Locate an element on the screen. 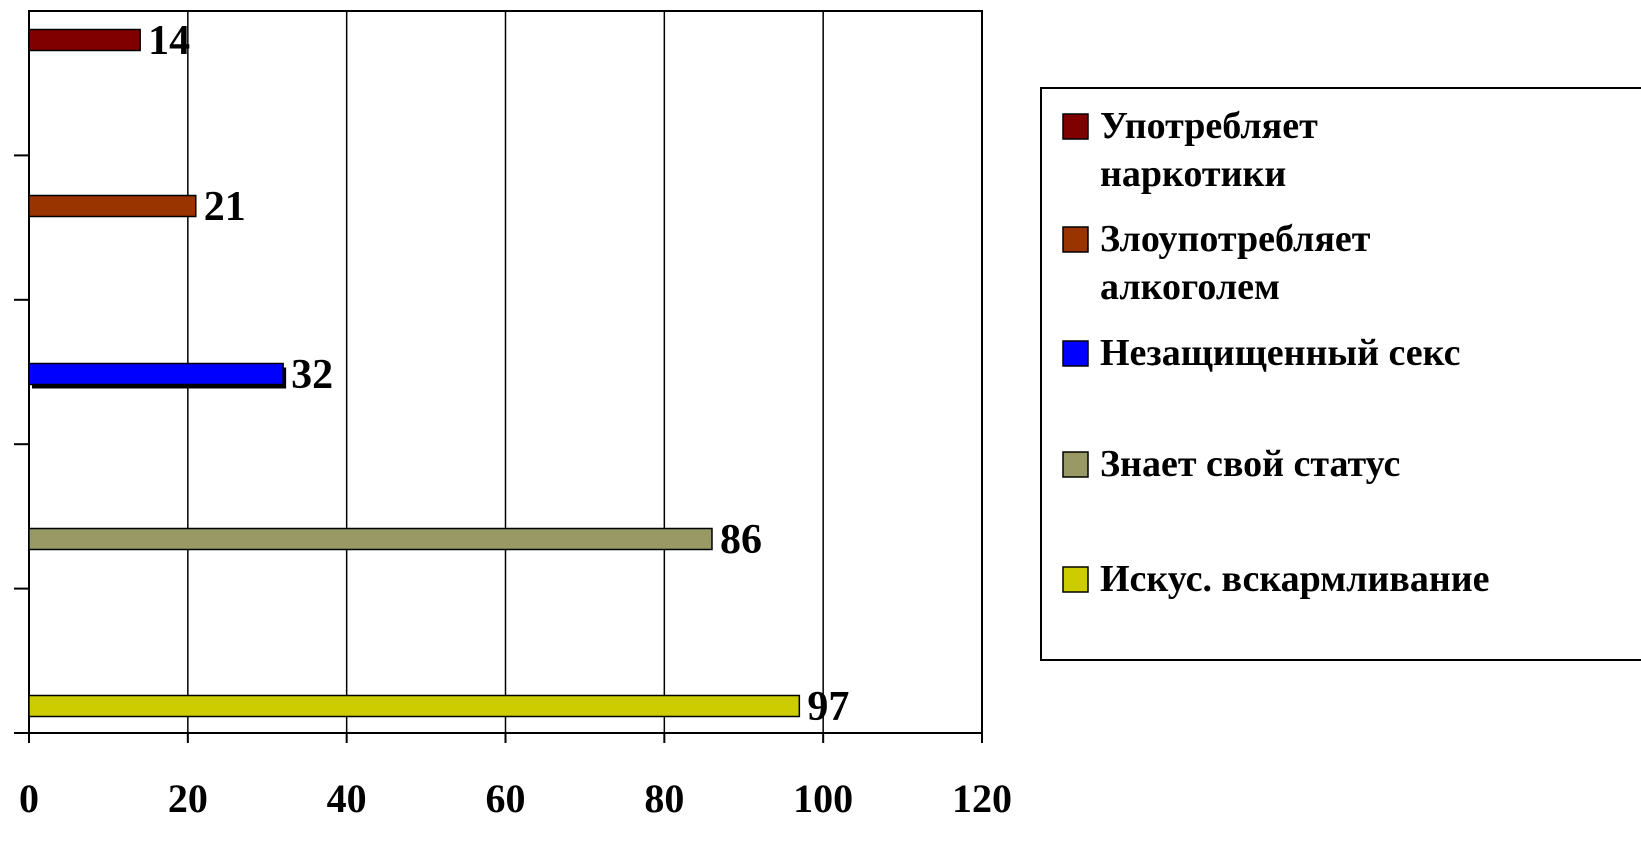 This screenshot has height=856, width=1641. legend-label: Незащищенный секс is located at coordinates (1280, 353).